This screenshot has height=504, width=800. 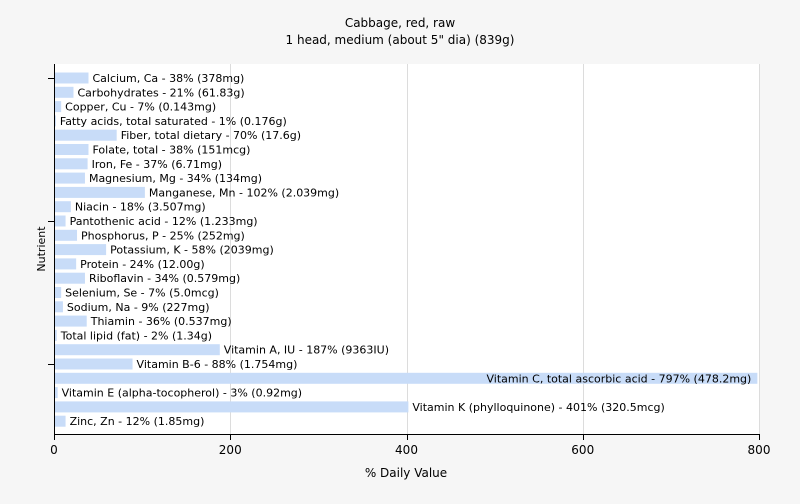 What do you see at coordinates (140, 107) in the screenshot?
I see `bar-label-2: Copper, Cu - 7% (0.143mg)` at bounding box center [140, 107].